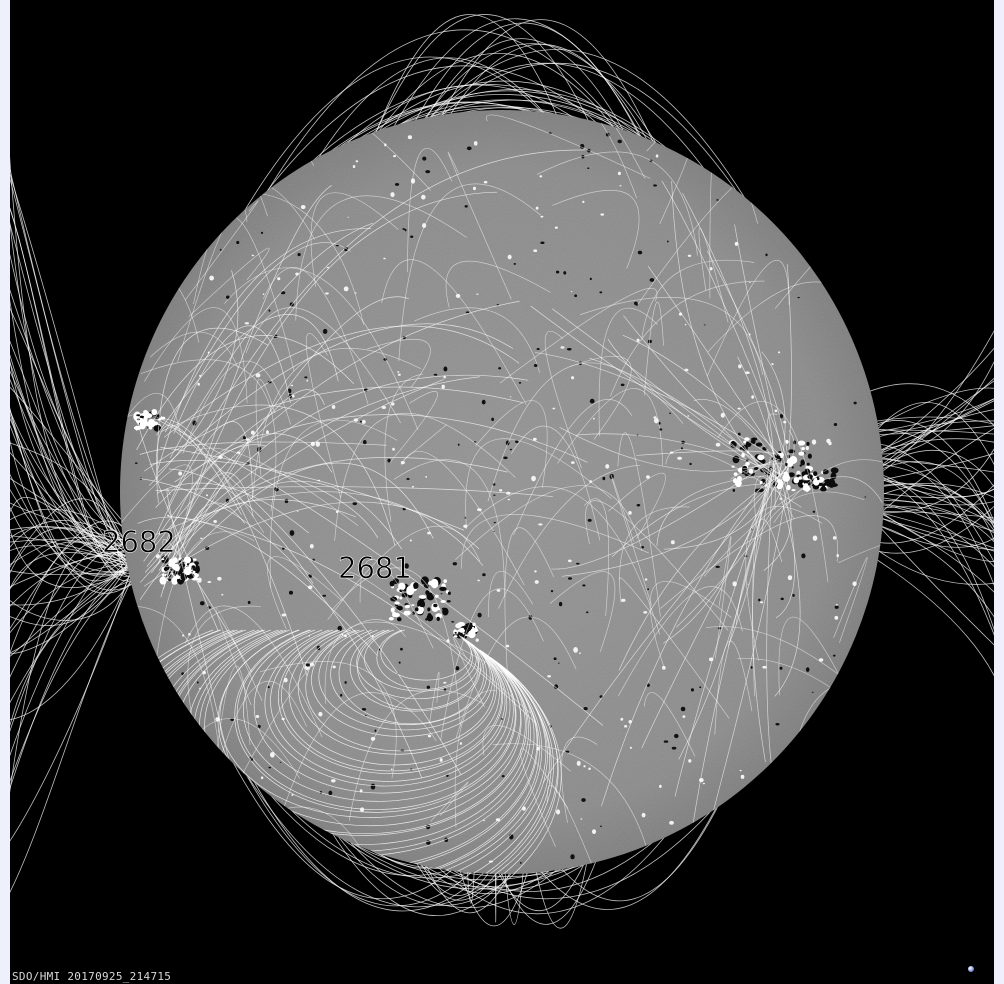 This screenshot has width=1004, height=984. Describe the element at coordinates (139, 542) in the screenshot. I see `region-label-2682: 2682` at that location.